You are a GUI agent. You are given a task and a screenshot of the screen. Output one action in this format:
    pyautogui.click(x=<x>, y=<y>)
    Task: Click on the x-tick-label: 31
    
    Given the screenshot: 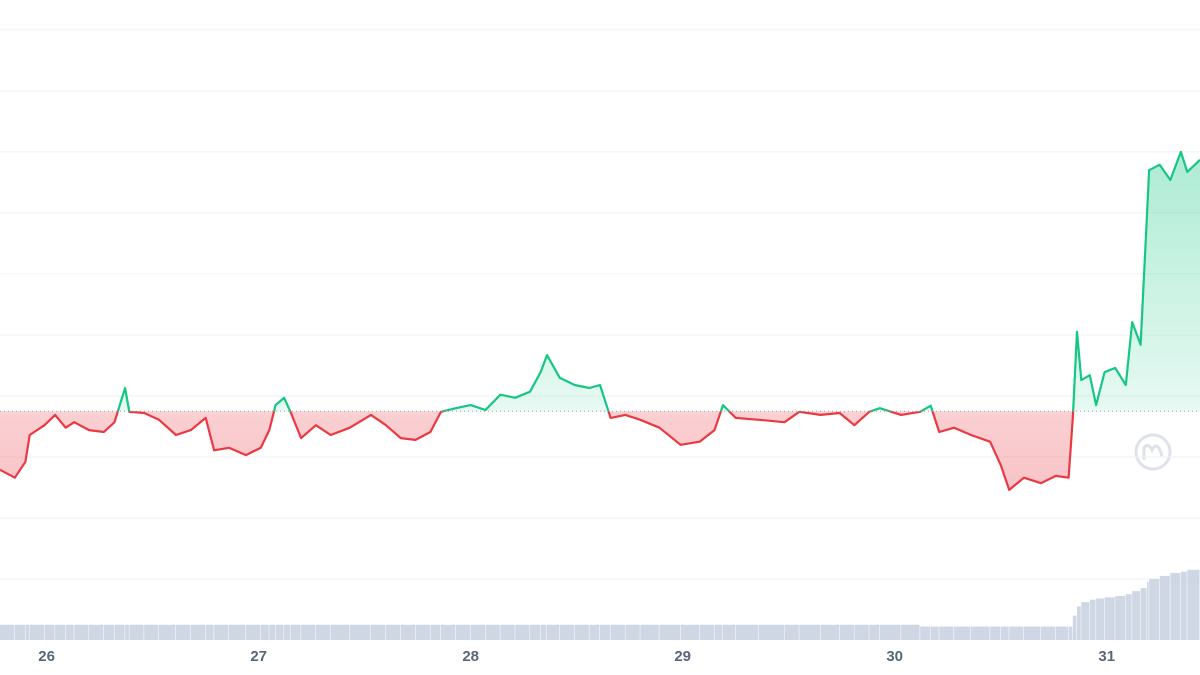 What is the action you would take?
    pyautogui.click(x=1106, y=656)
    